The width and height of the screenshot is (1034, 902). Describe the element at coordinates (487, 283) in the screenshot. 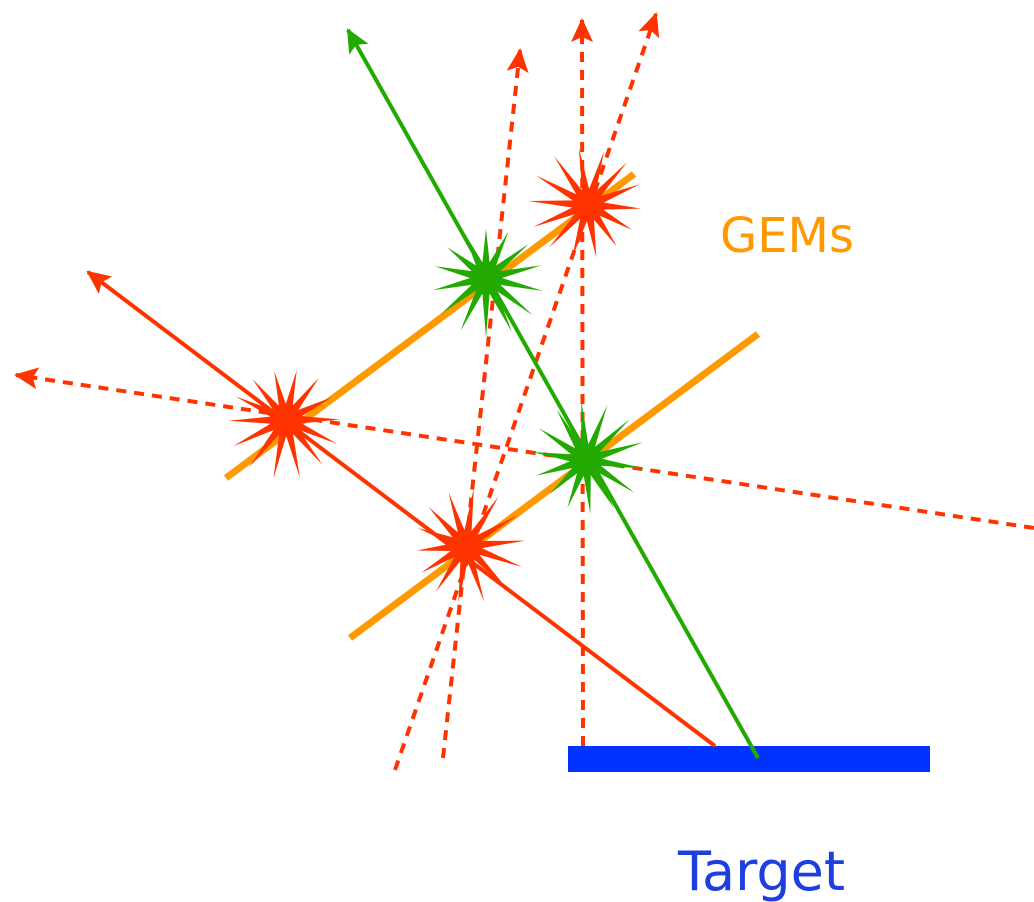

I see `hit-green-upper-icon` at that location.